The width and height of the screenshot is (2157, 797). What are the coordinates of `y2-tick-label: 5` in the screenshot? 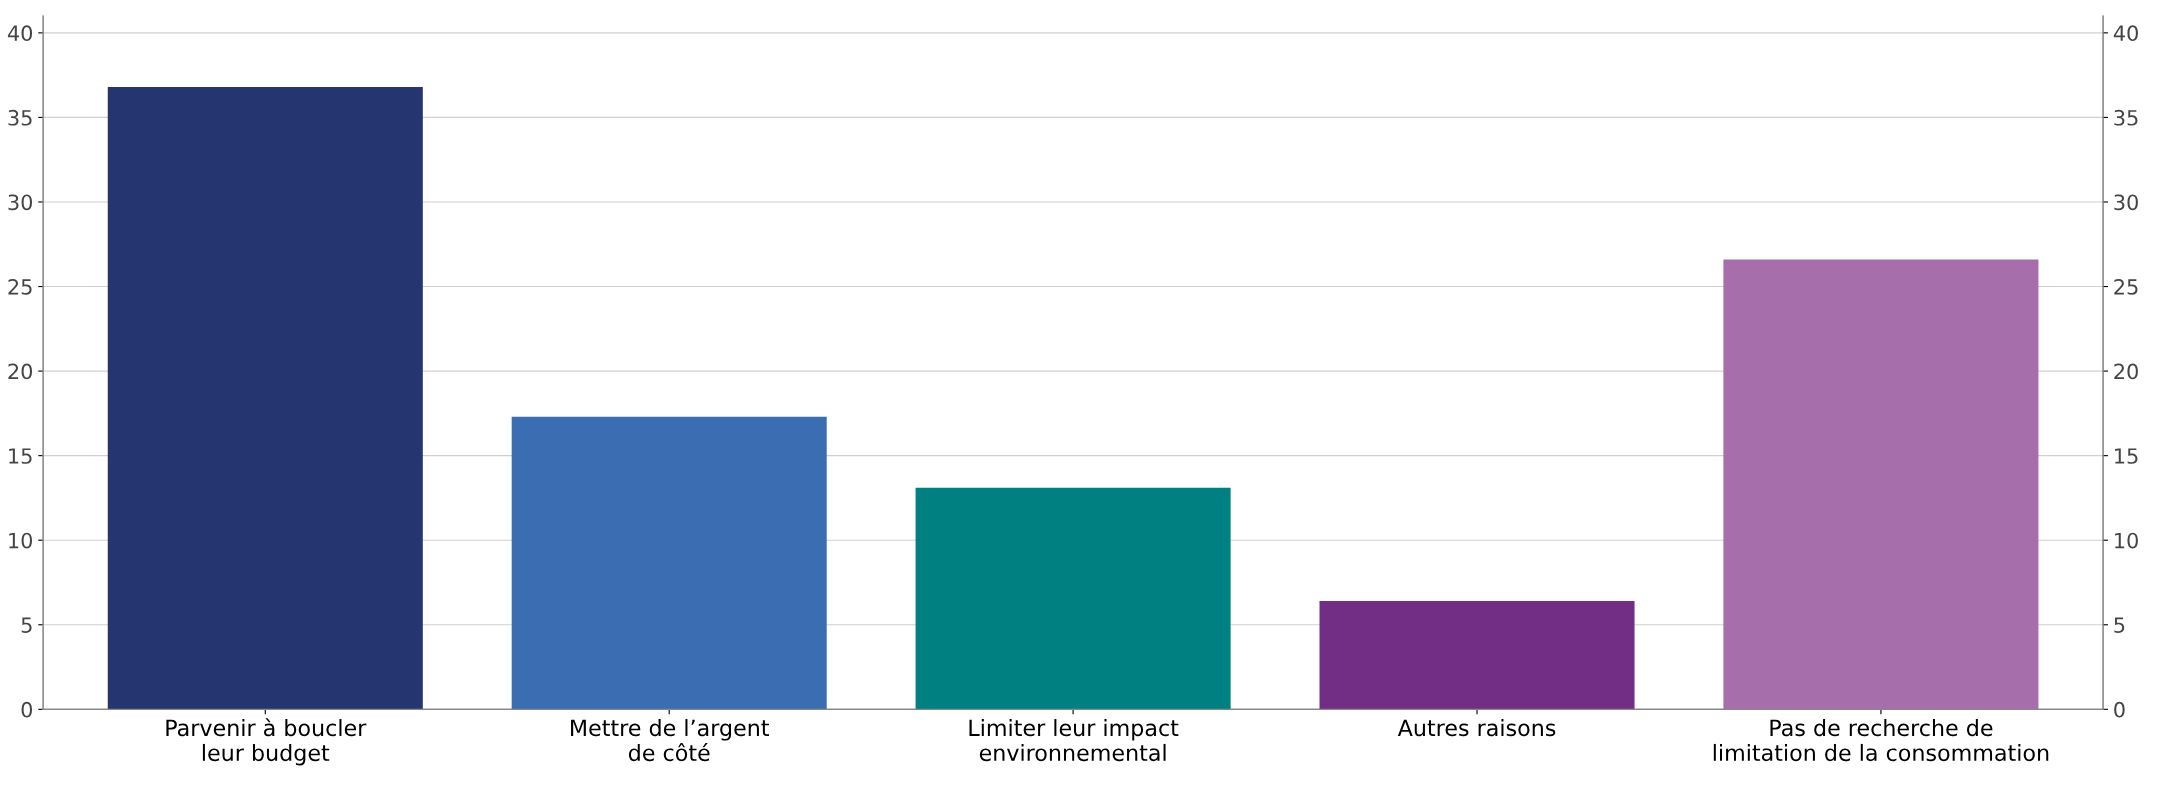 It's located at (2119, 625).